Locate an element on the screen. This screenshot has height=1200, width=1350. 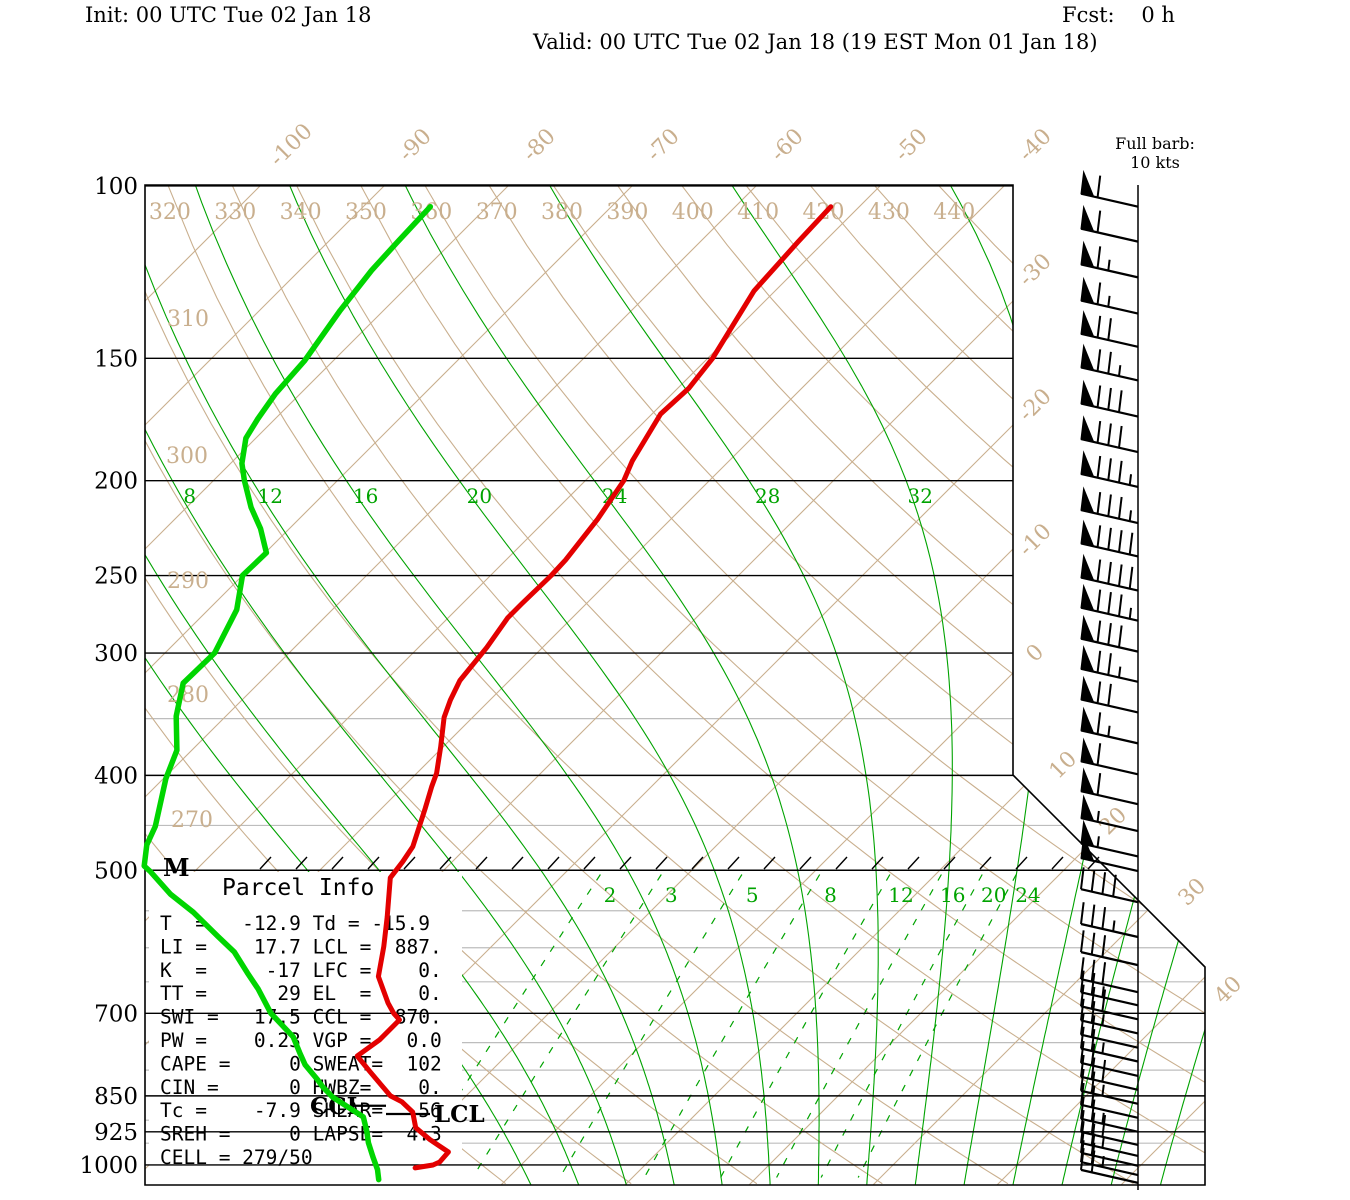
dry-adiabat-top-label: 440 is located at coordinates (954, 212).